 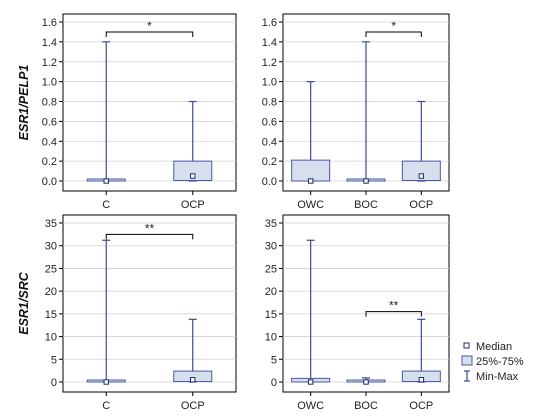 I want to click on legend: Median 25%-75% Min-Max, so click(x=492, y=362).